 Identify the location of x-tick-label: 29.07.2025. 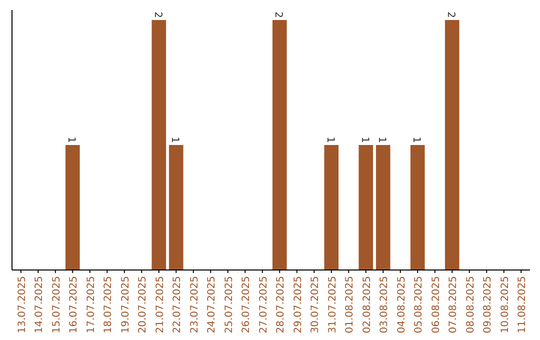
(298, 305).